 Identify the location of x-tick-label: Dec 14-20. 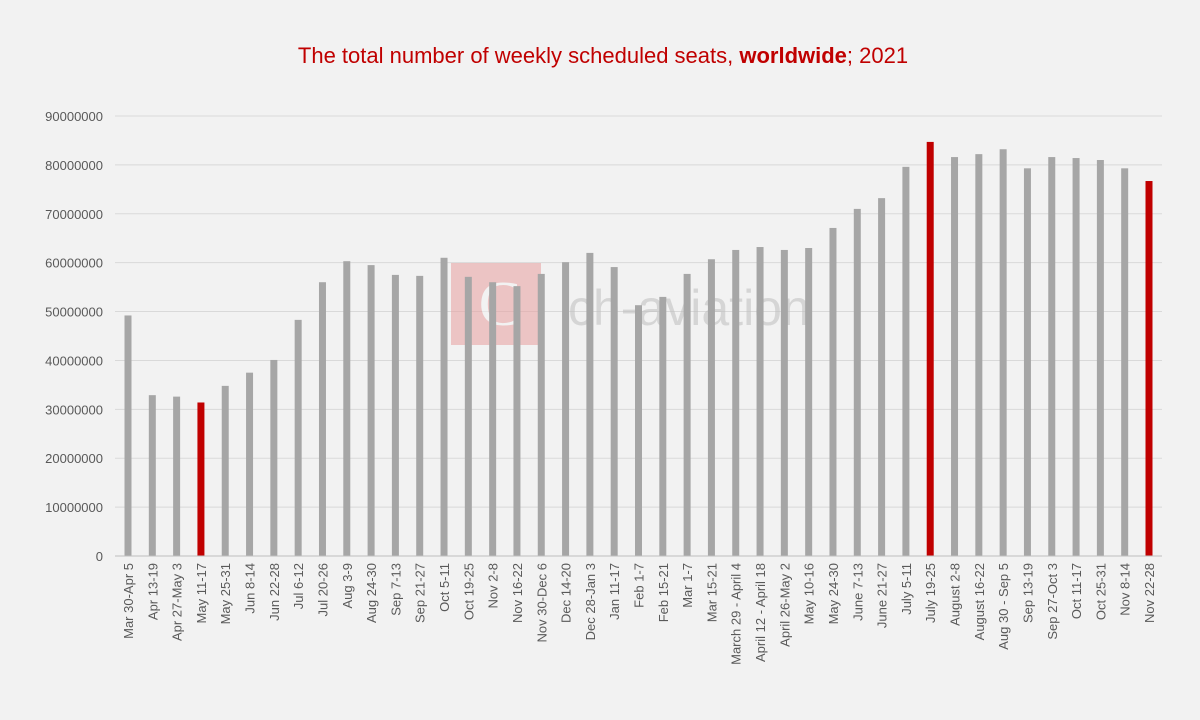
(566, 593).